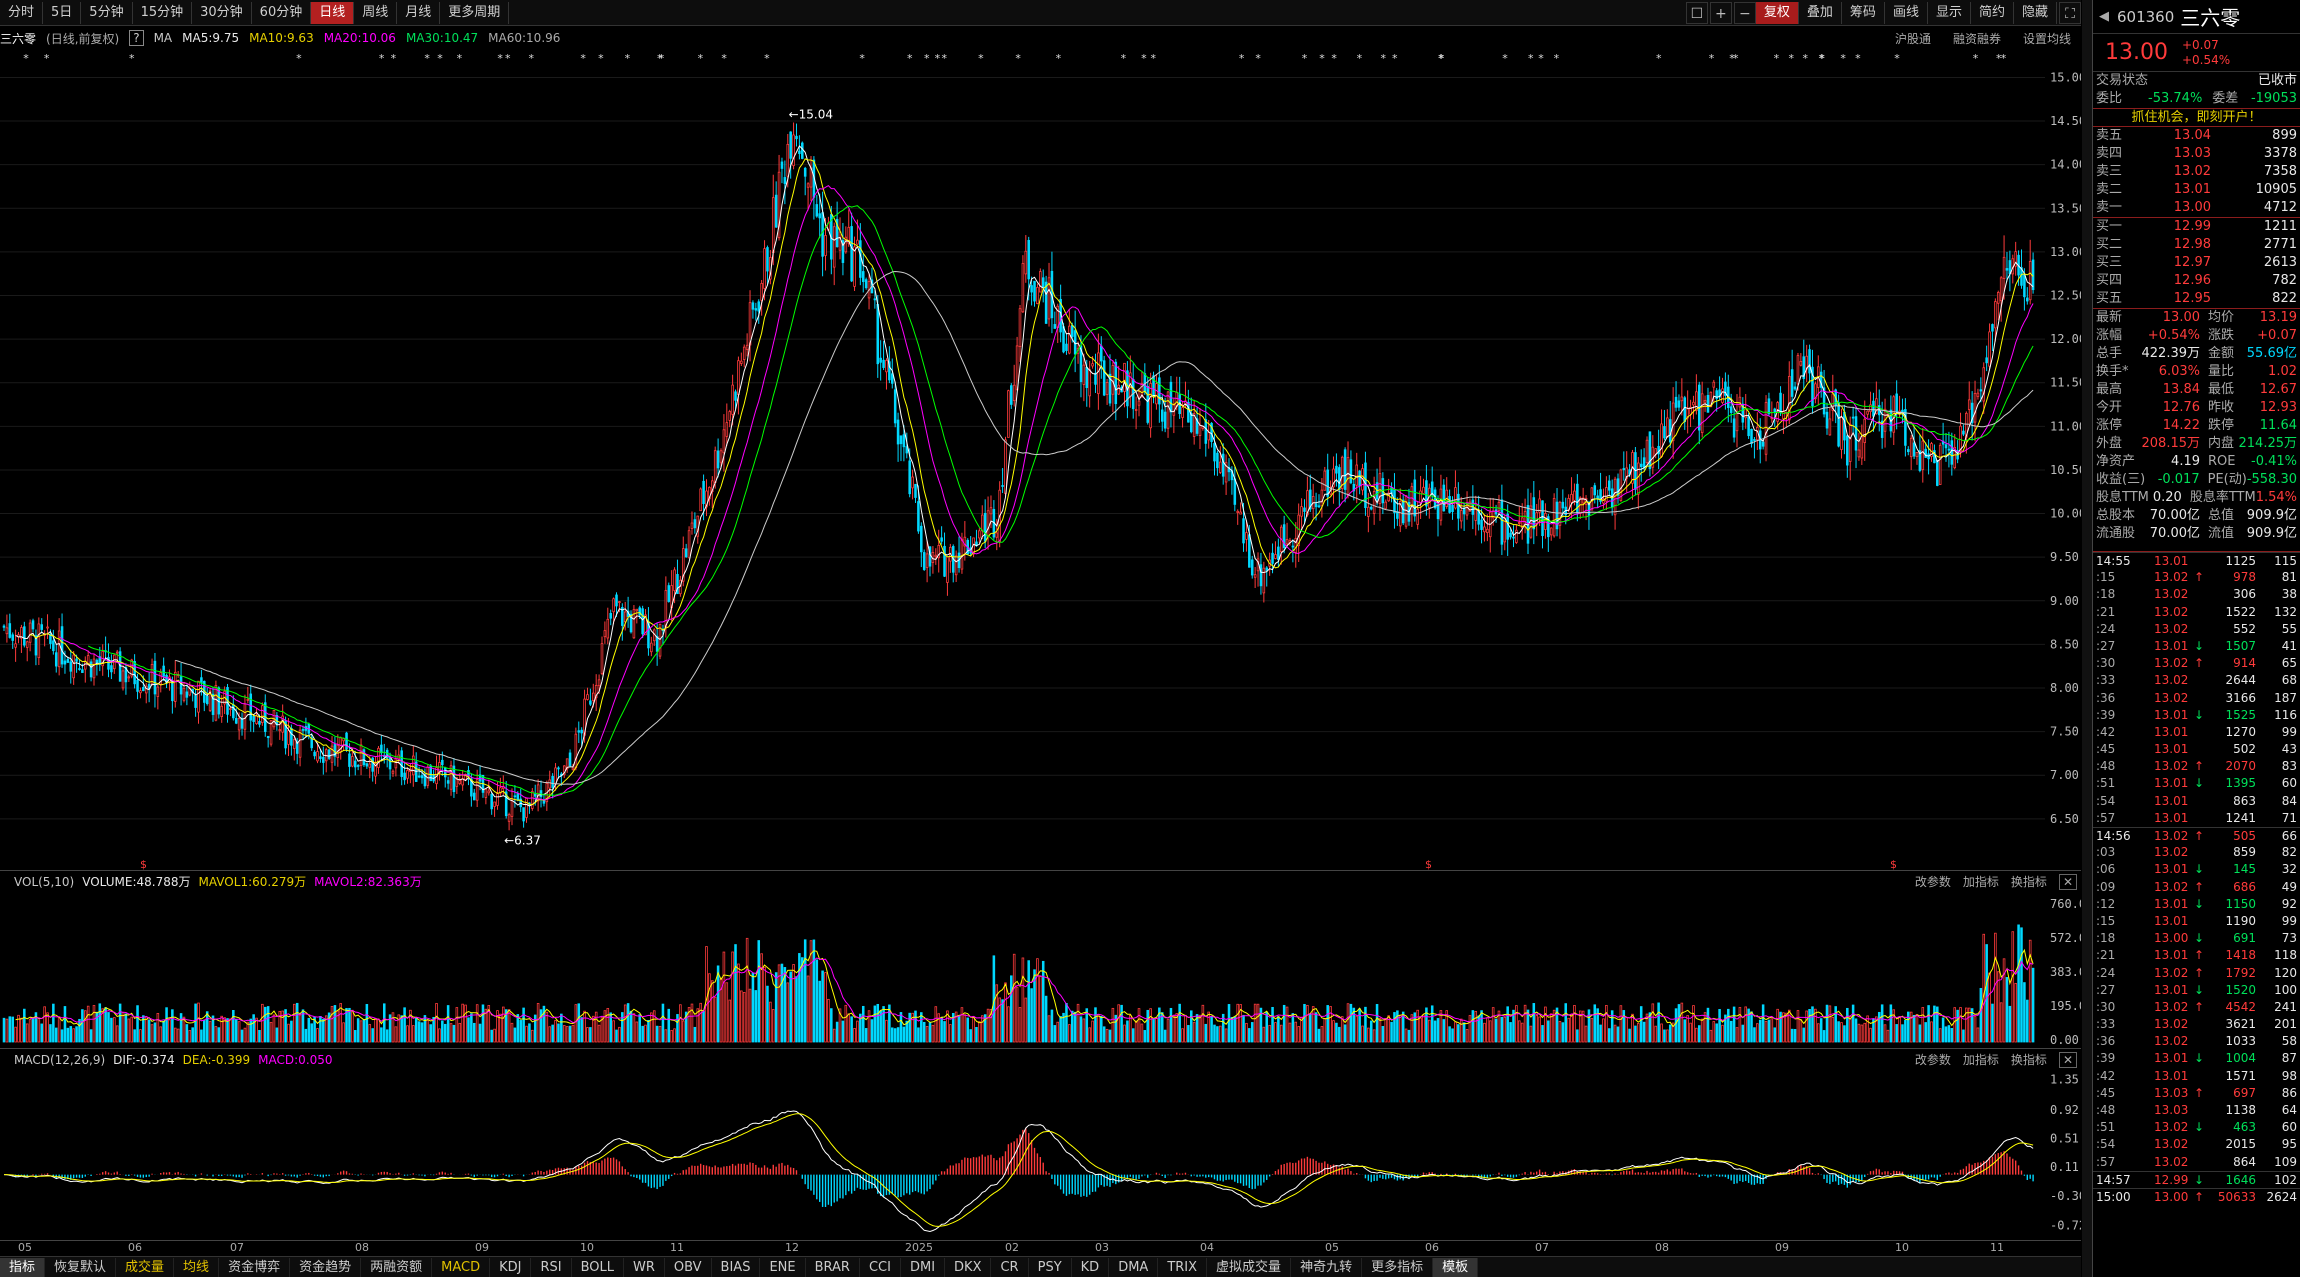  I want to click on period-tab-4: 30分钟, so click(222, 12).